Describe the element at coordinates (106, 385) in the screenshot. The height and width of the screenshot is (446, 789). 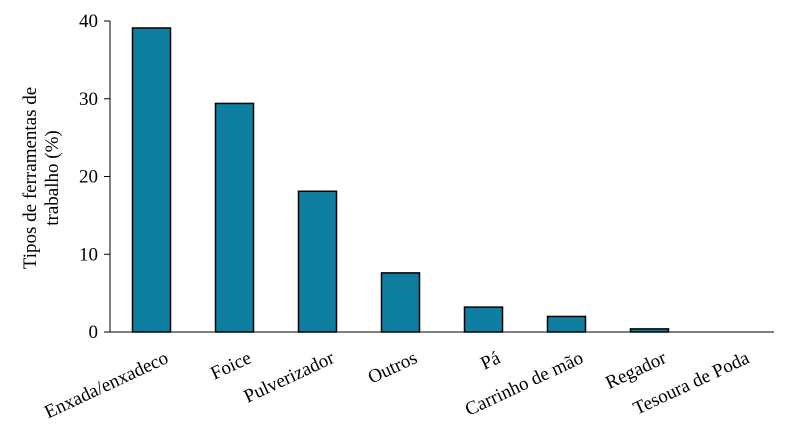
I see `x-tick-label: Enxada/enxadeco` at that location.